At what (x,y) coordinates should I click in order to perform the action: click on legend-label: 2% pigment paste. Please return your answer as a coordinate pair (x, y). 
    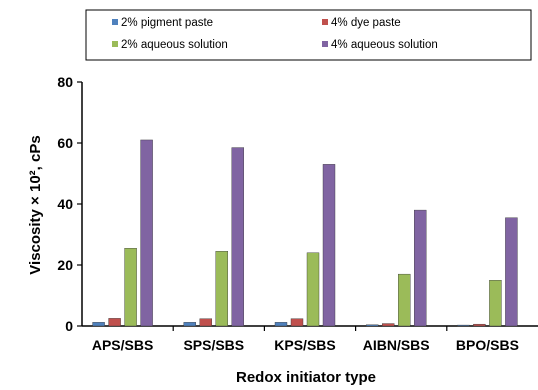
    Looking at the image, I should click on (167, 23).